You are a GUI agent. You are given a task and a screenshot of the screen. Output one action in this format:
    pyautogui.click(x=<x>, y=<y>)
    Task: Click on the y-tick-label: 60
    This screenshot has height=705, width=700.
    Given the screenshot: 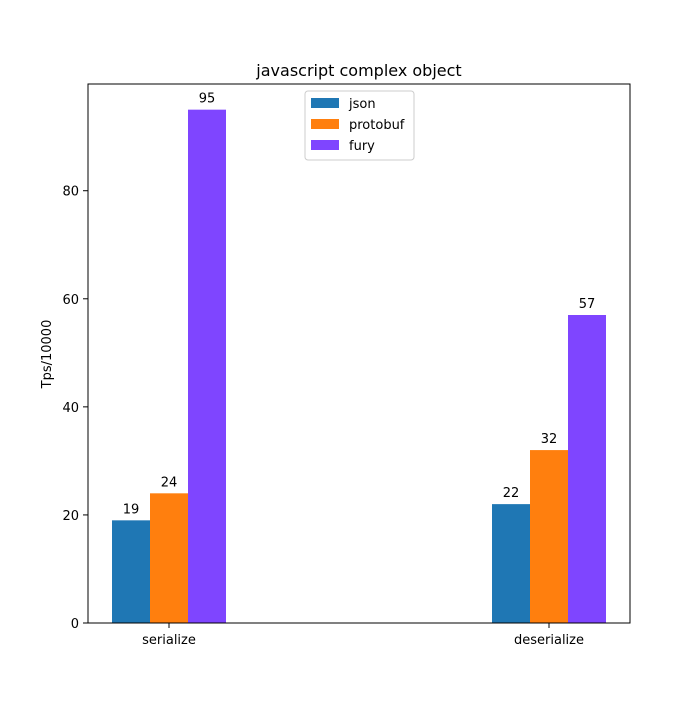 What is the action you would take?
    pyautogui.click(x=70, y=300)
    